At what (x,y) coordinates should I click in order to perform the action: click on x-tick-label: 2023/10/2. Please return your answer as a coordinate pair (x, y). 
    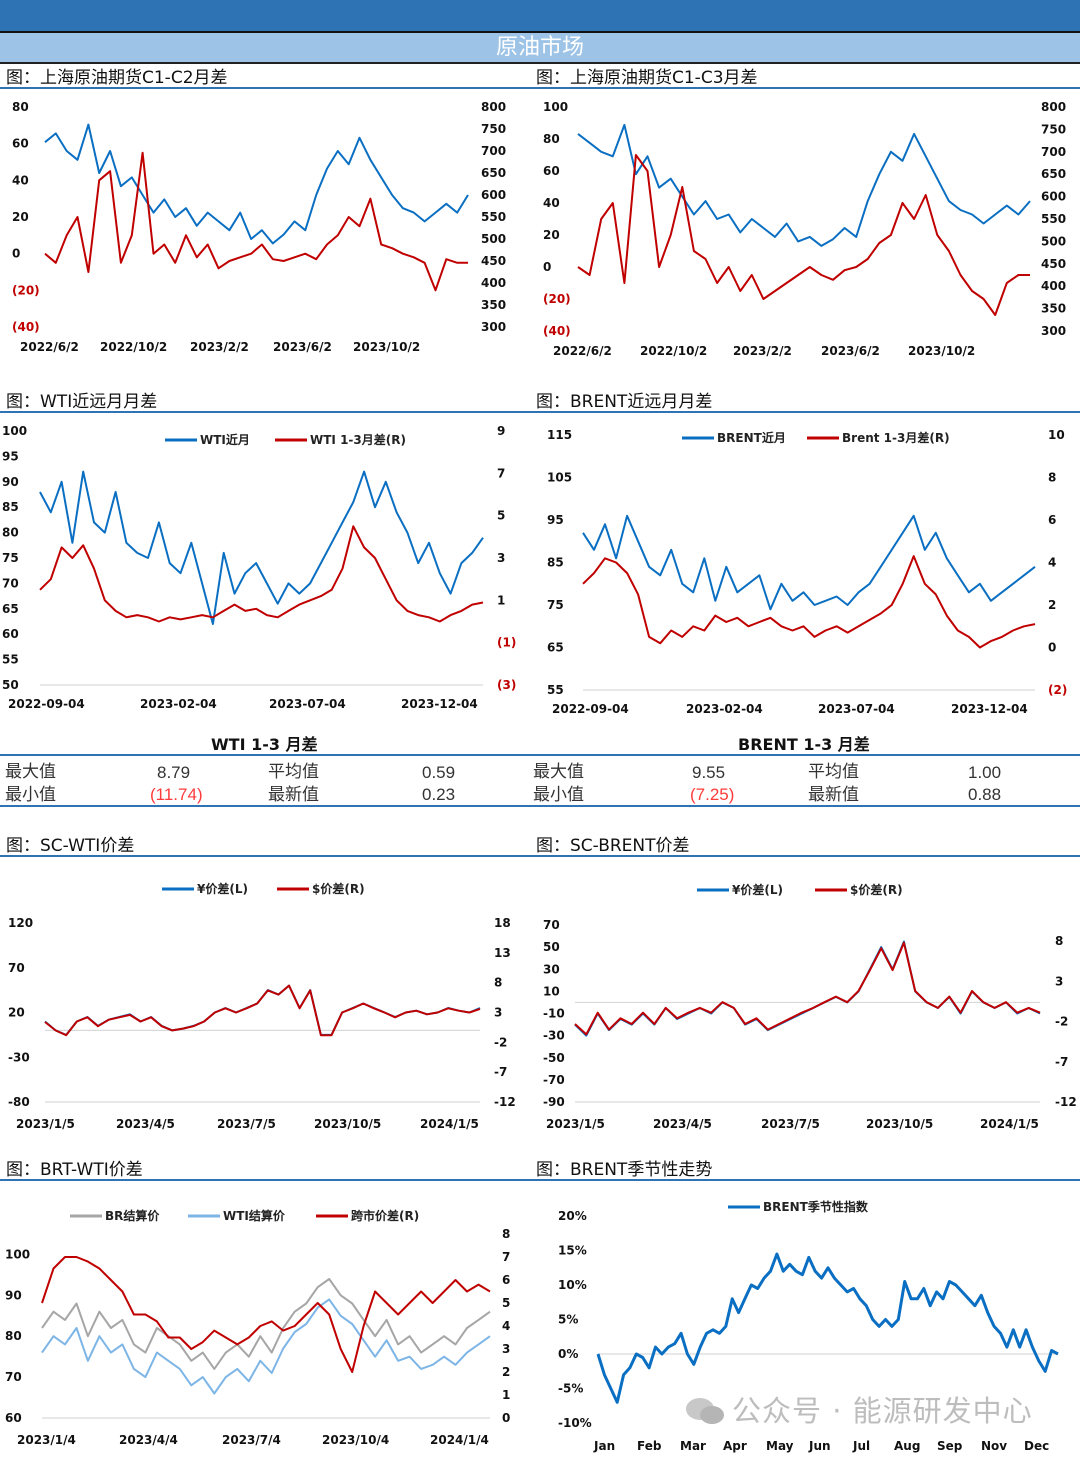
    Looking at the image, I should click on (941, 351).